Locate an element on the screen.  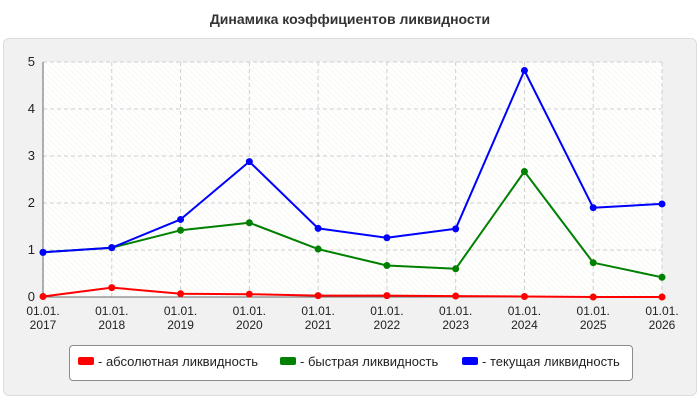
x-tick-label: 01.01. 2022 is located at coordinates (386, 318).